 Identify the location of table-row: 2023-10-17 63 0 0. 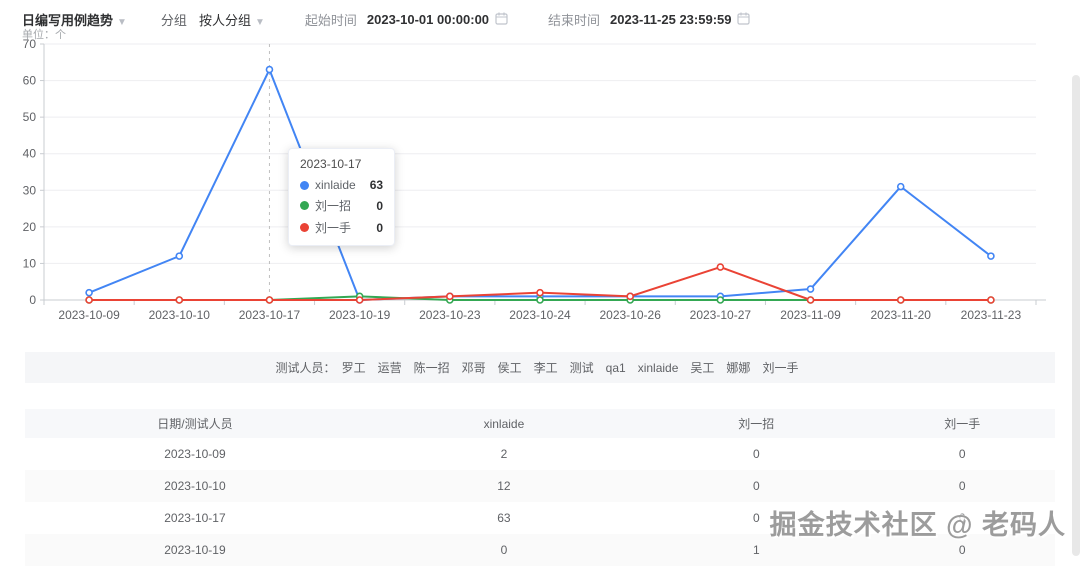
(540, 518).